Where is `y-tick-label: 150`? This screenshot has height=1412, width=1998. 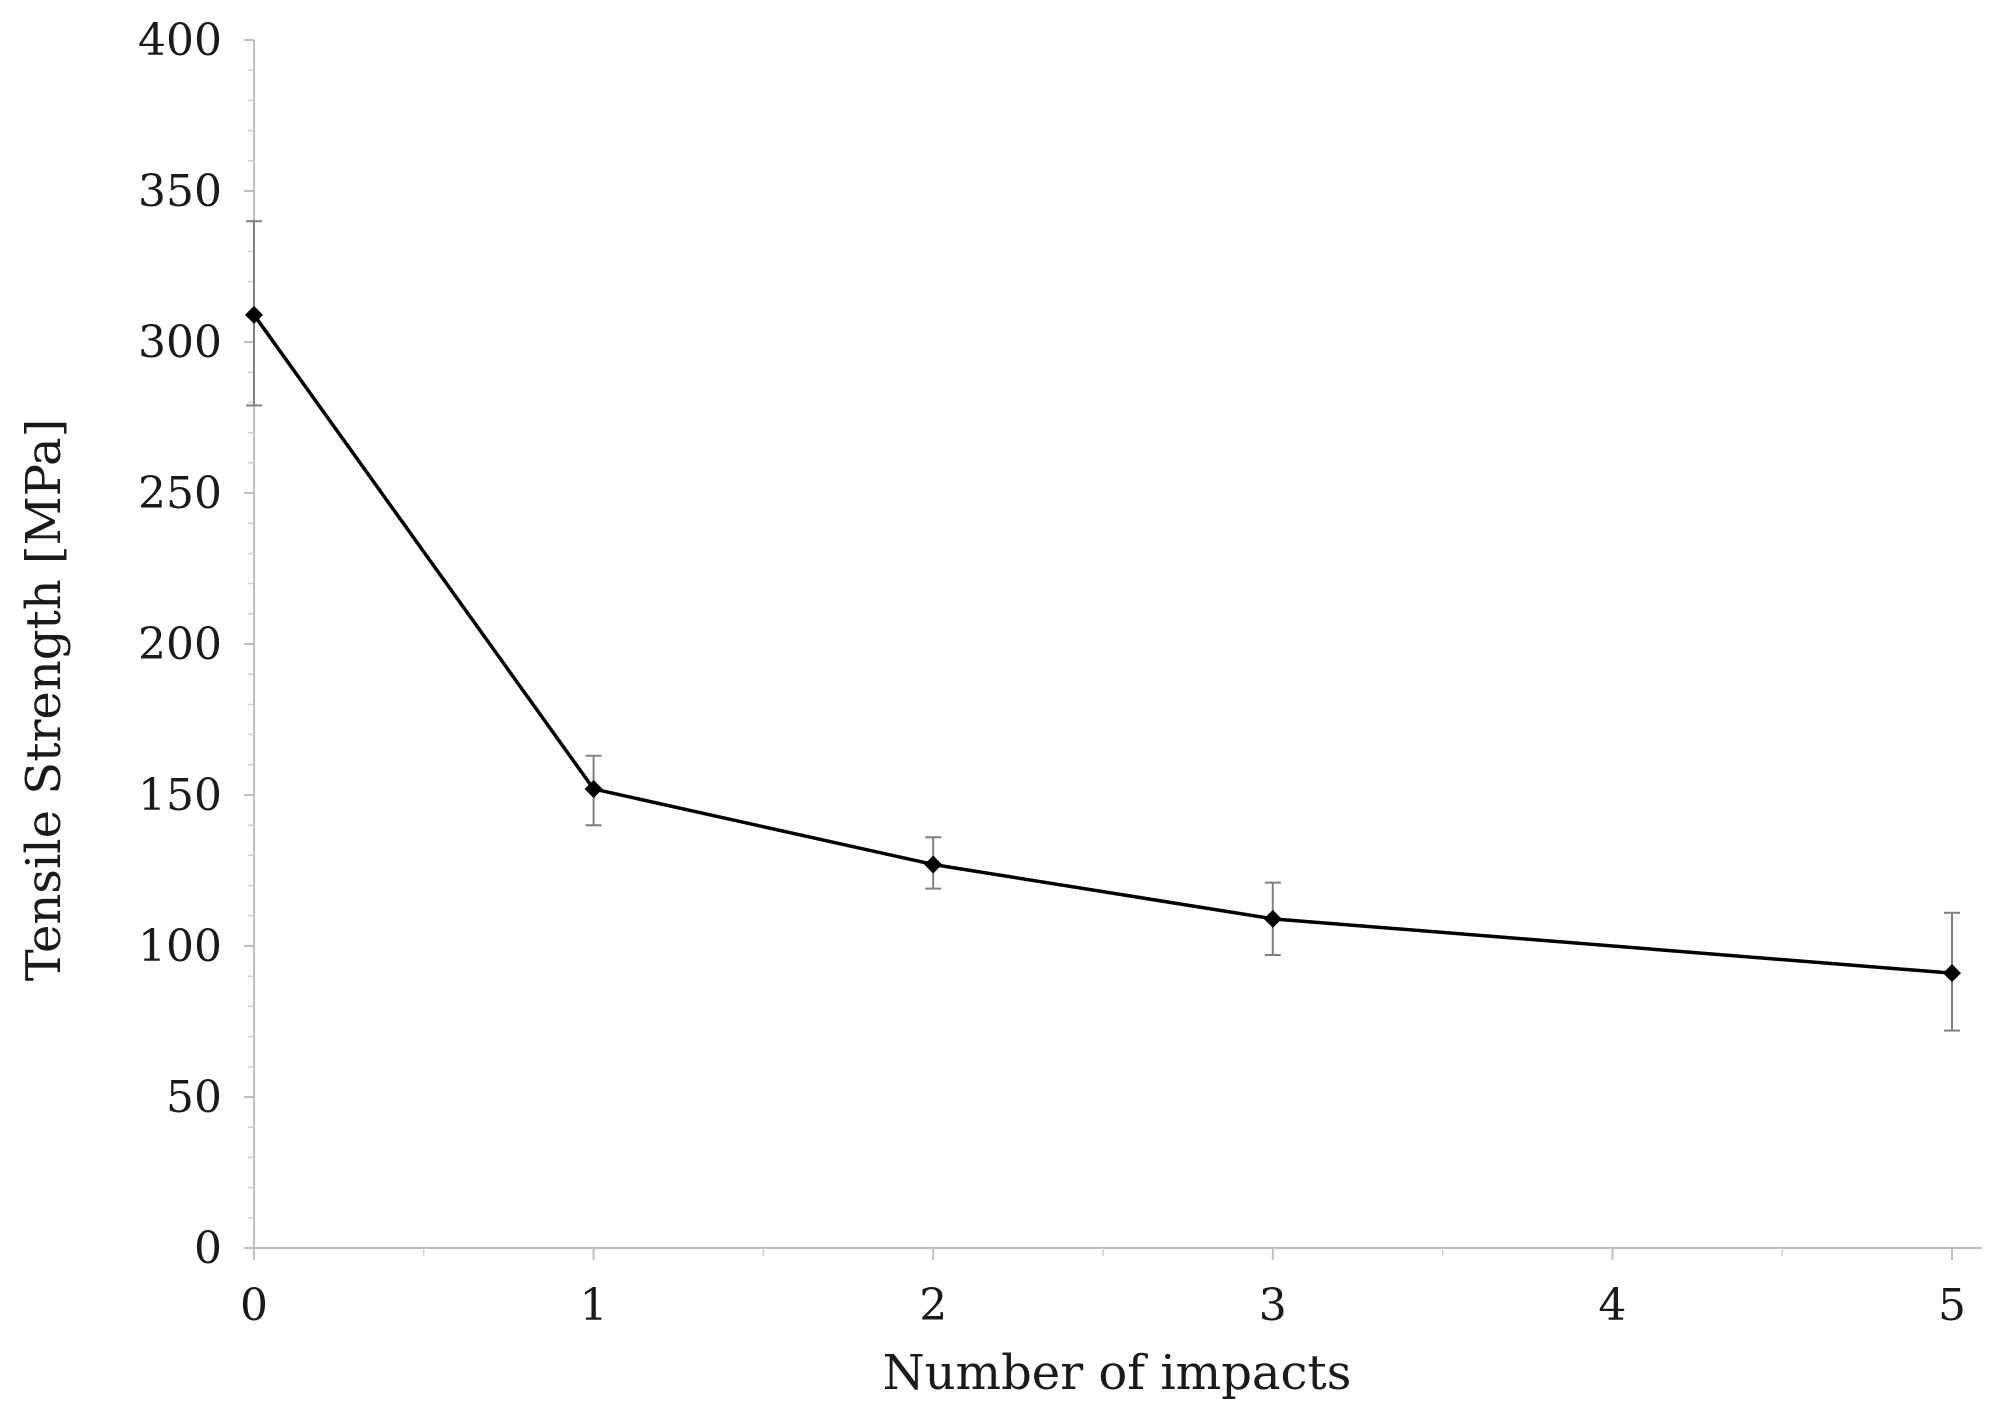
y-tick-label: 150 is located at coordinates (180, 795).